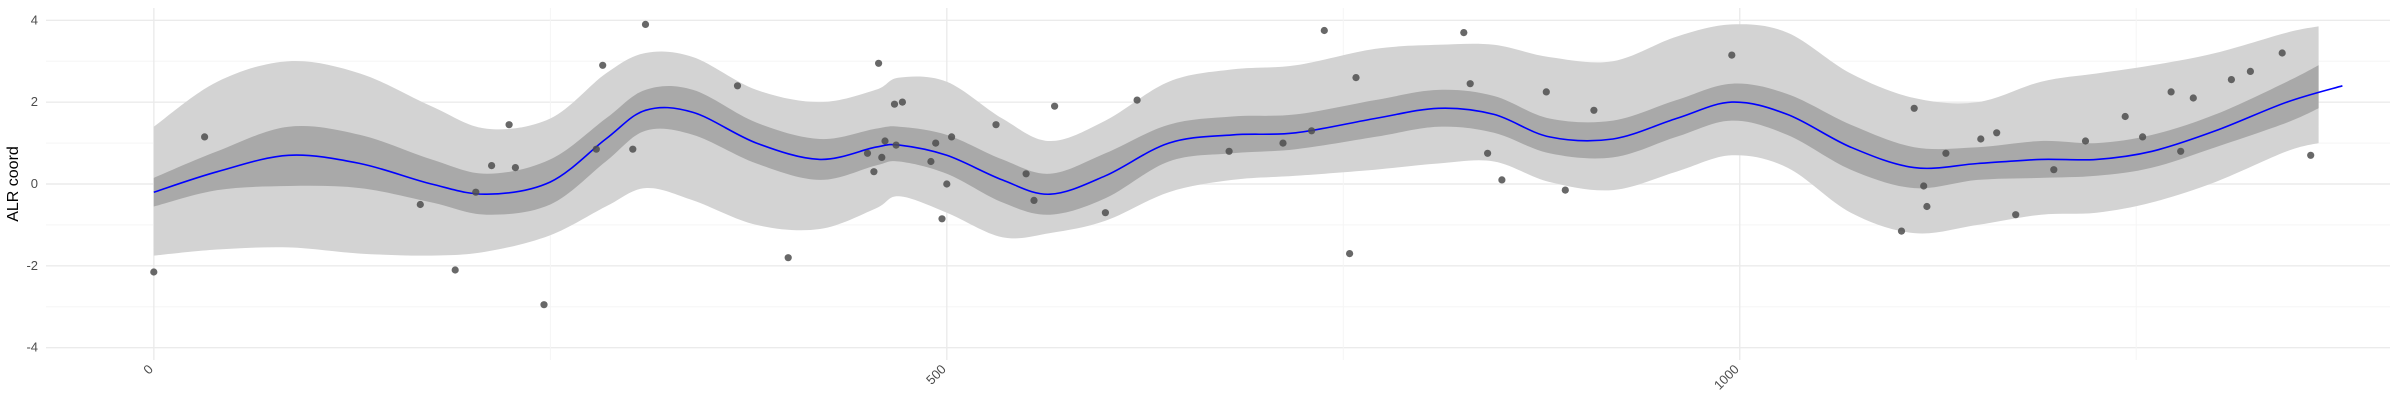  Describe the element at coordinates (32, 265) in the screenshot. I see `y-tick-label: -2` at that location.